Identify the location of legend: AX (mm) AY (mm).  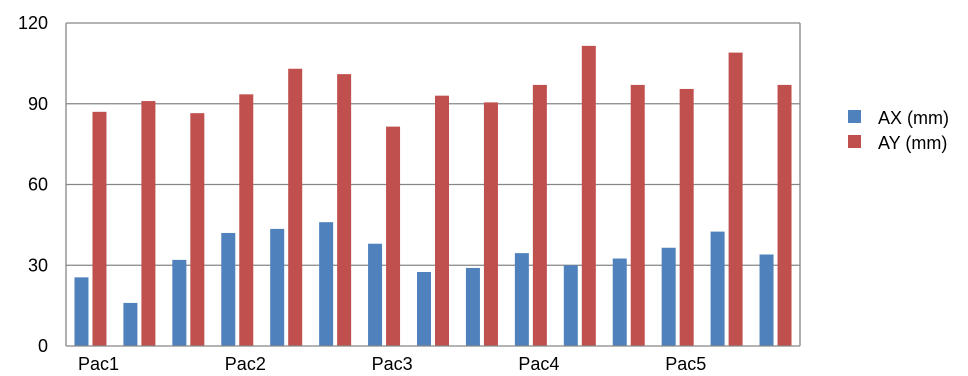
(898, 130).